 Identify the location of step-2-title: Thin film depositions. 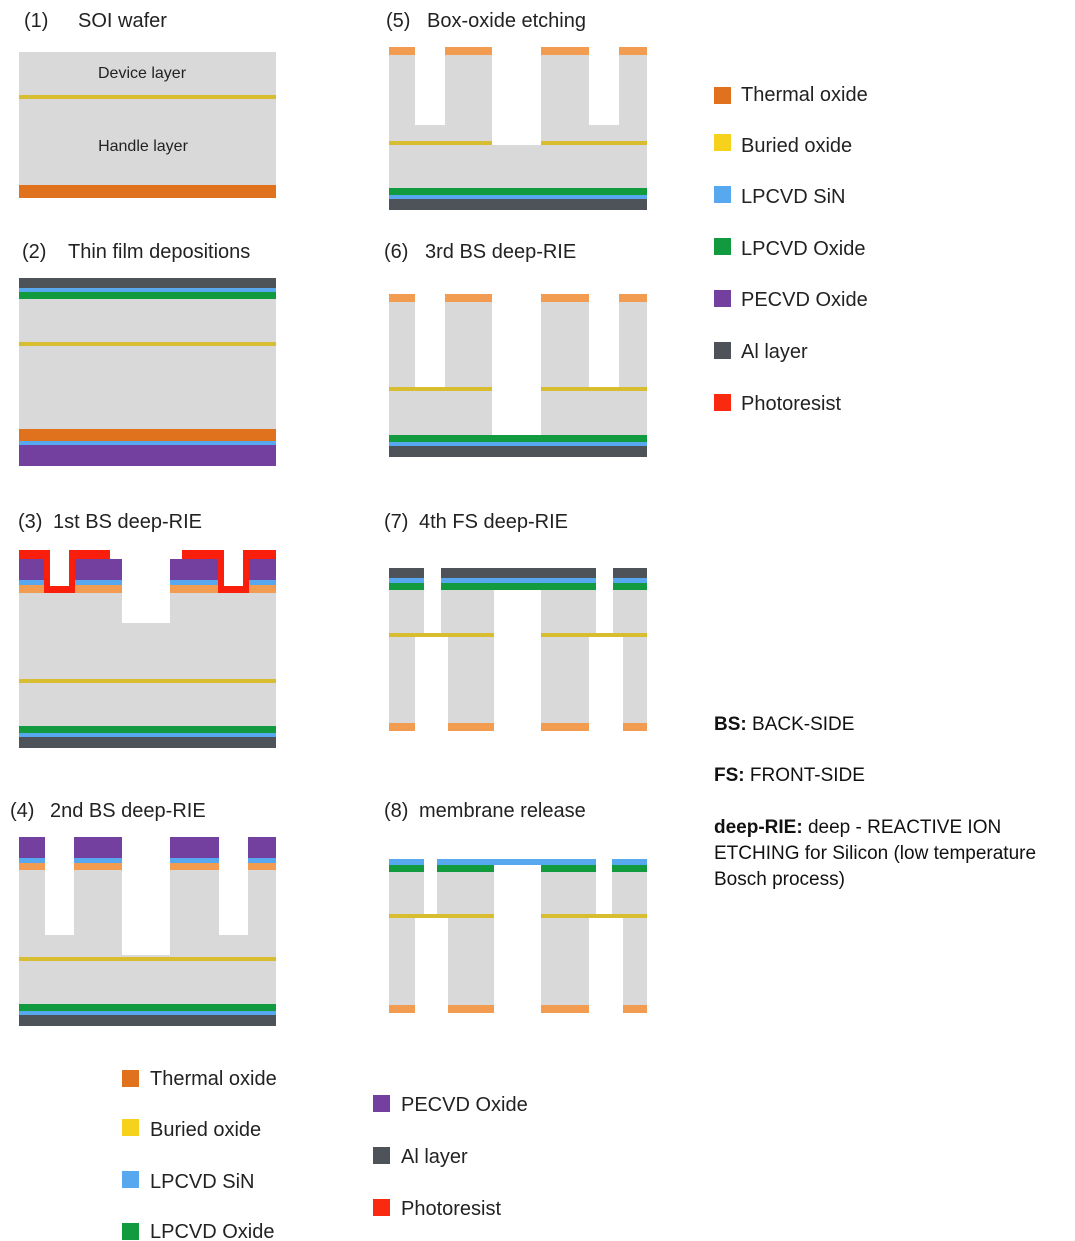
(159, 252).